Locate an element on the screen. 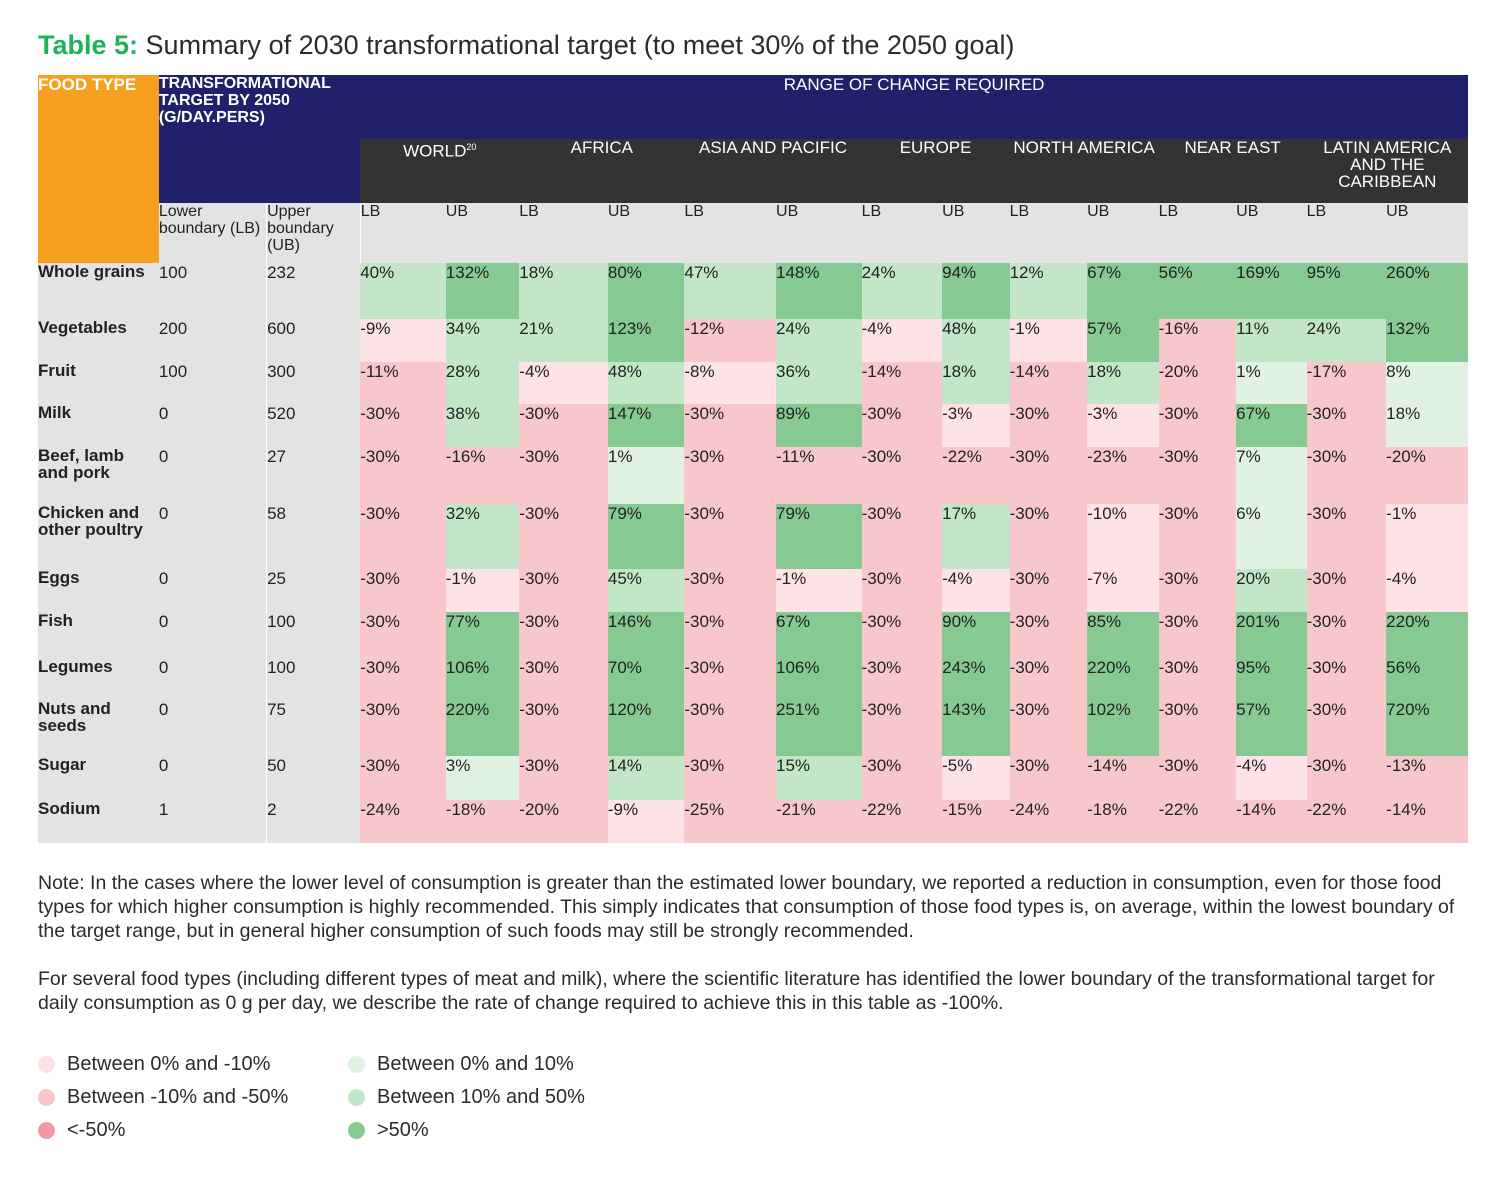  change-cell: 106% is located at coordinates (482, 679).